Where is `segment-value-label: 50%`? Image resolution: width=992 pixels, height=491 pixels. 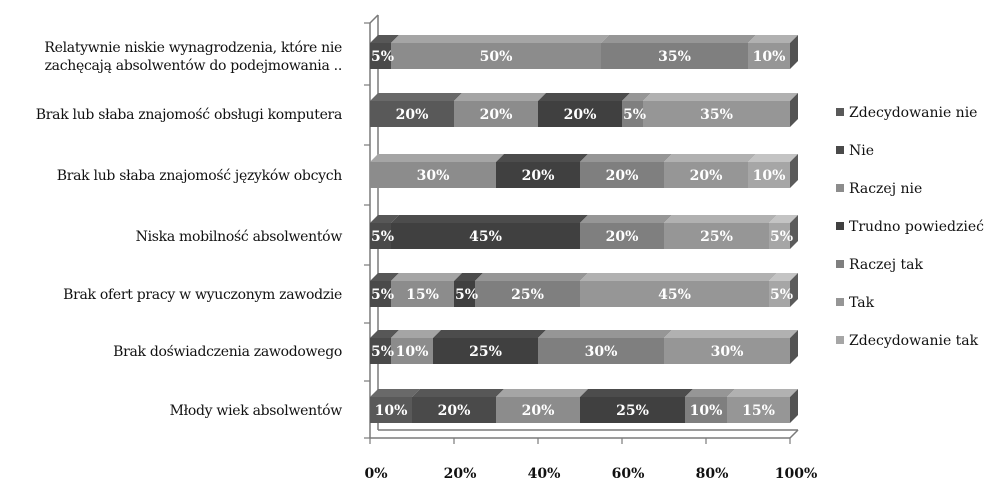 segment-value-label: 50% is located at coordinates (496, 57).